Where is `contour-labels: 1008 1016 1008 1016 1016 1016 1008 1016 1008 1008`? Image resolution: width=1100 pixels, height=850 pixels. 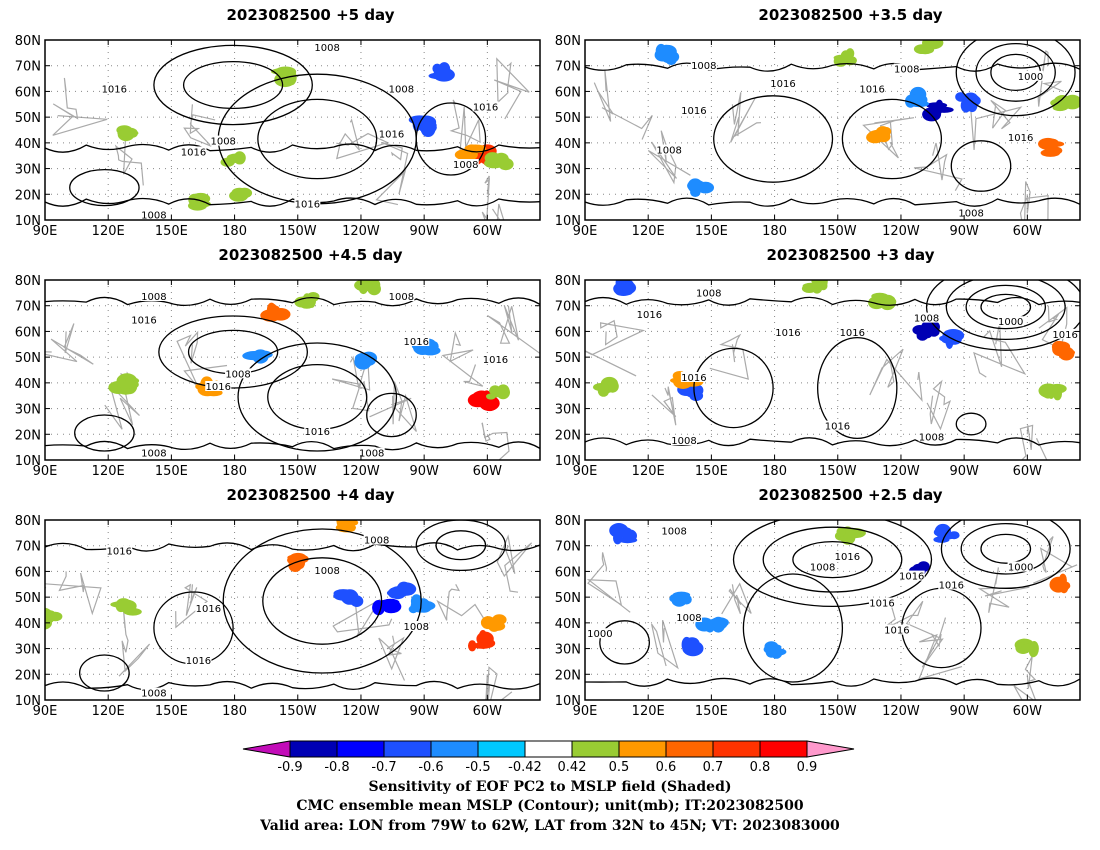
contour-labels: 1008 1016 1008 1016 1016 1016 1008 1016 1008 1008 is located at coordinates (300, 131).